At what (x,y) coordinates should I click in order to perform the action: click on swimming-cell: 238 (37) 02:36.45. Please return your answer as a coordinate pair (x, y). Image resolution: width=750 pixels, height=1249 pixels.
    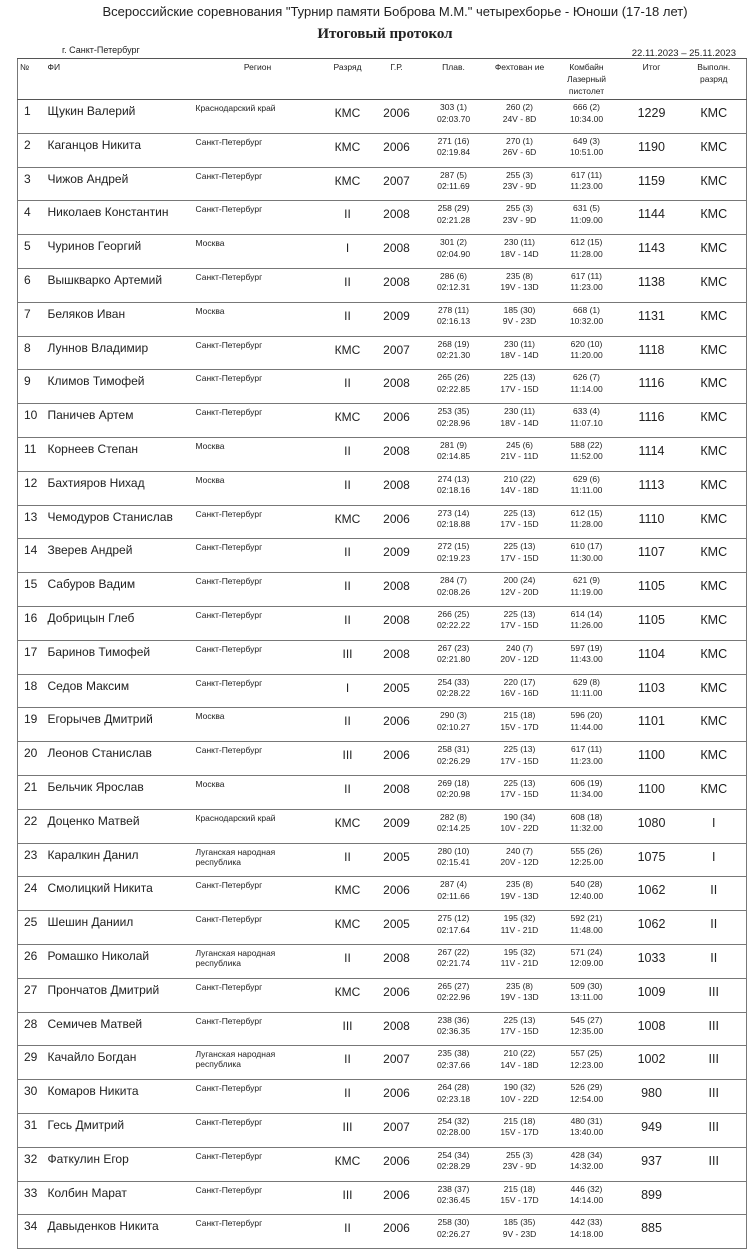
    Looking at the image, I should click on (453, 1198).